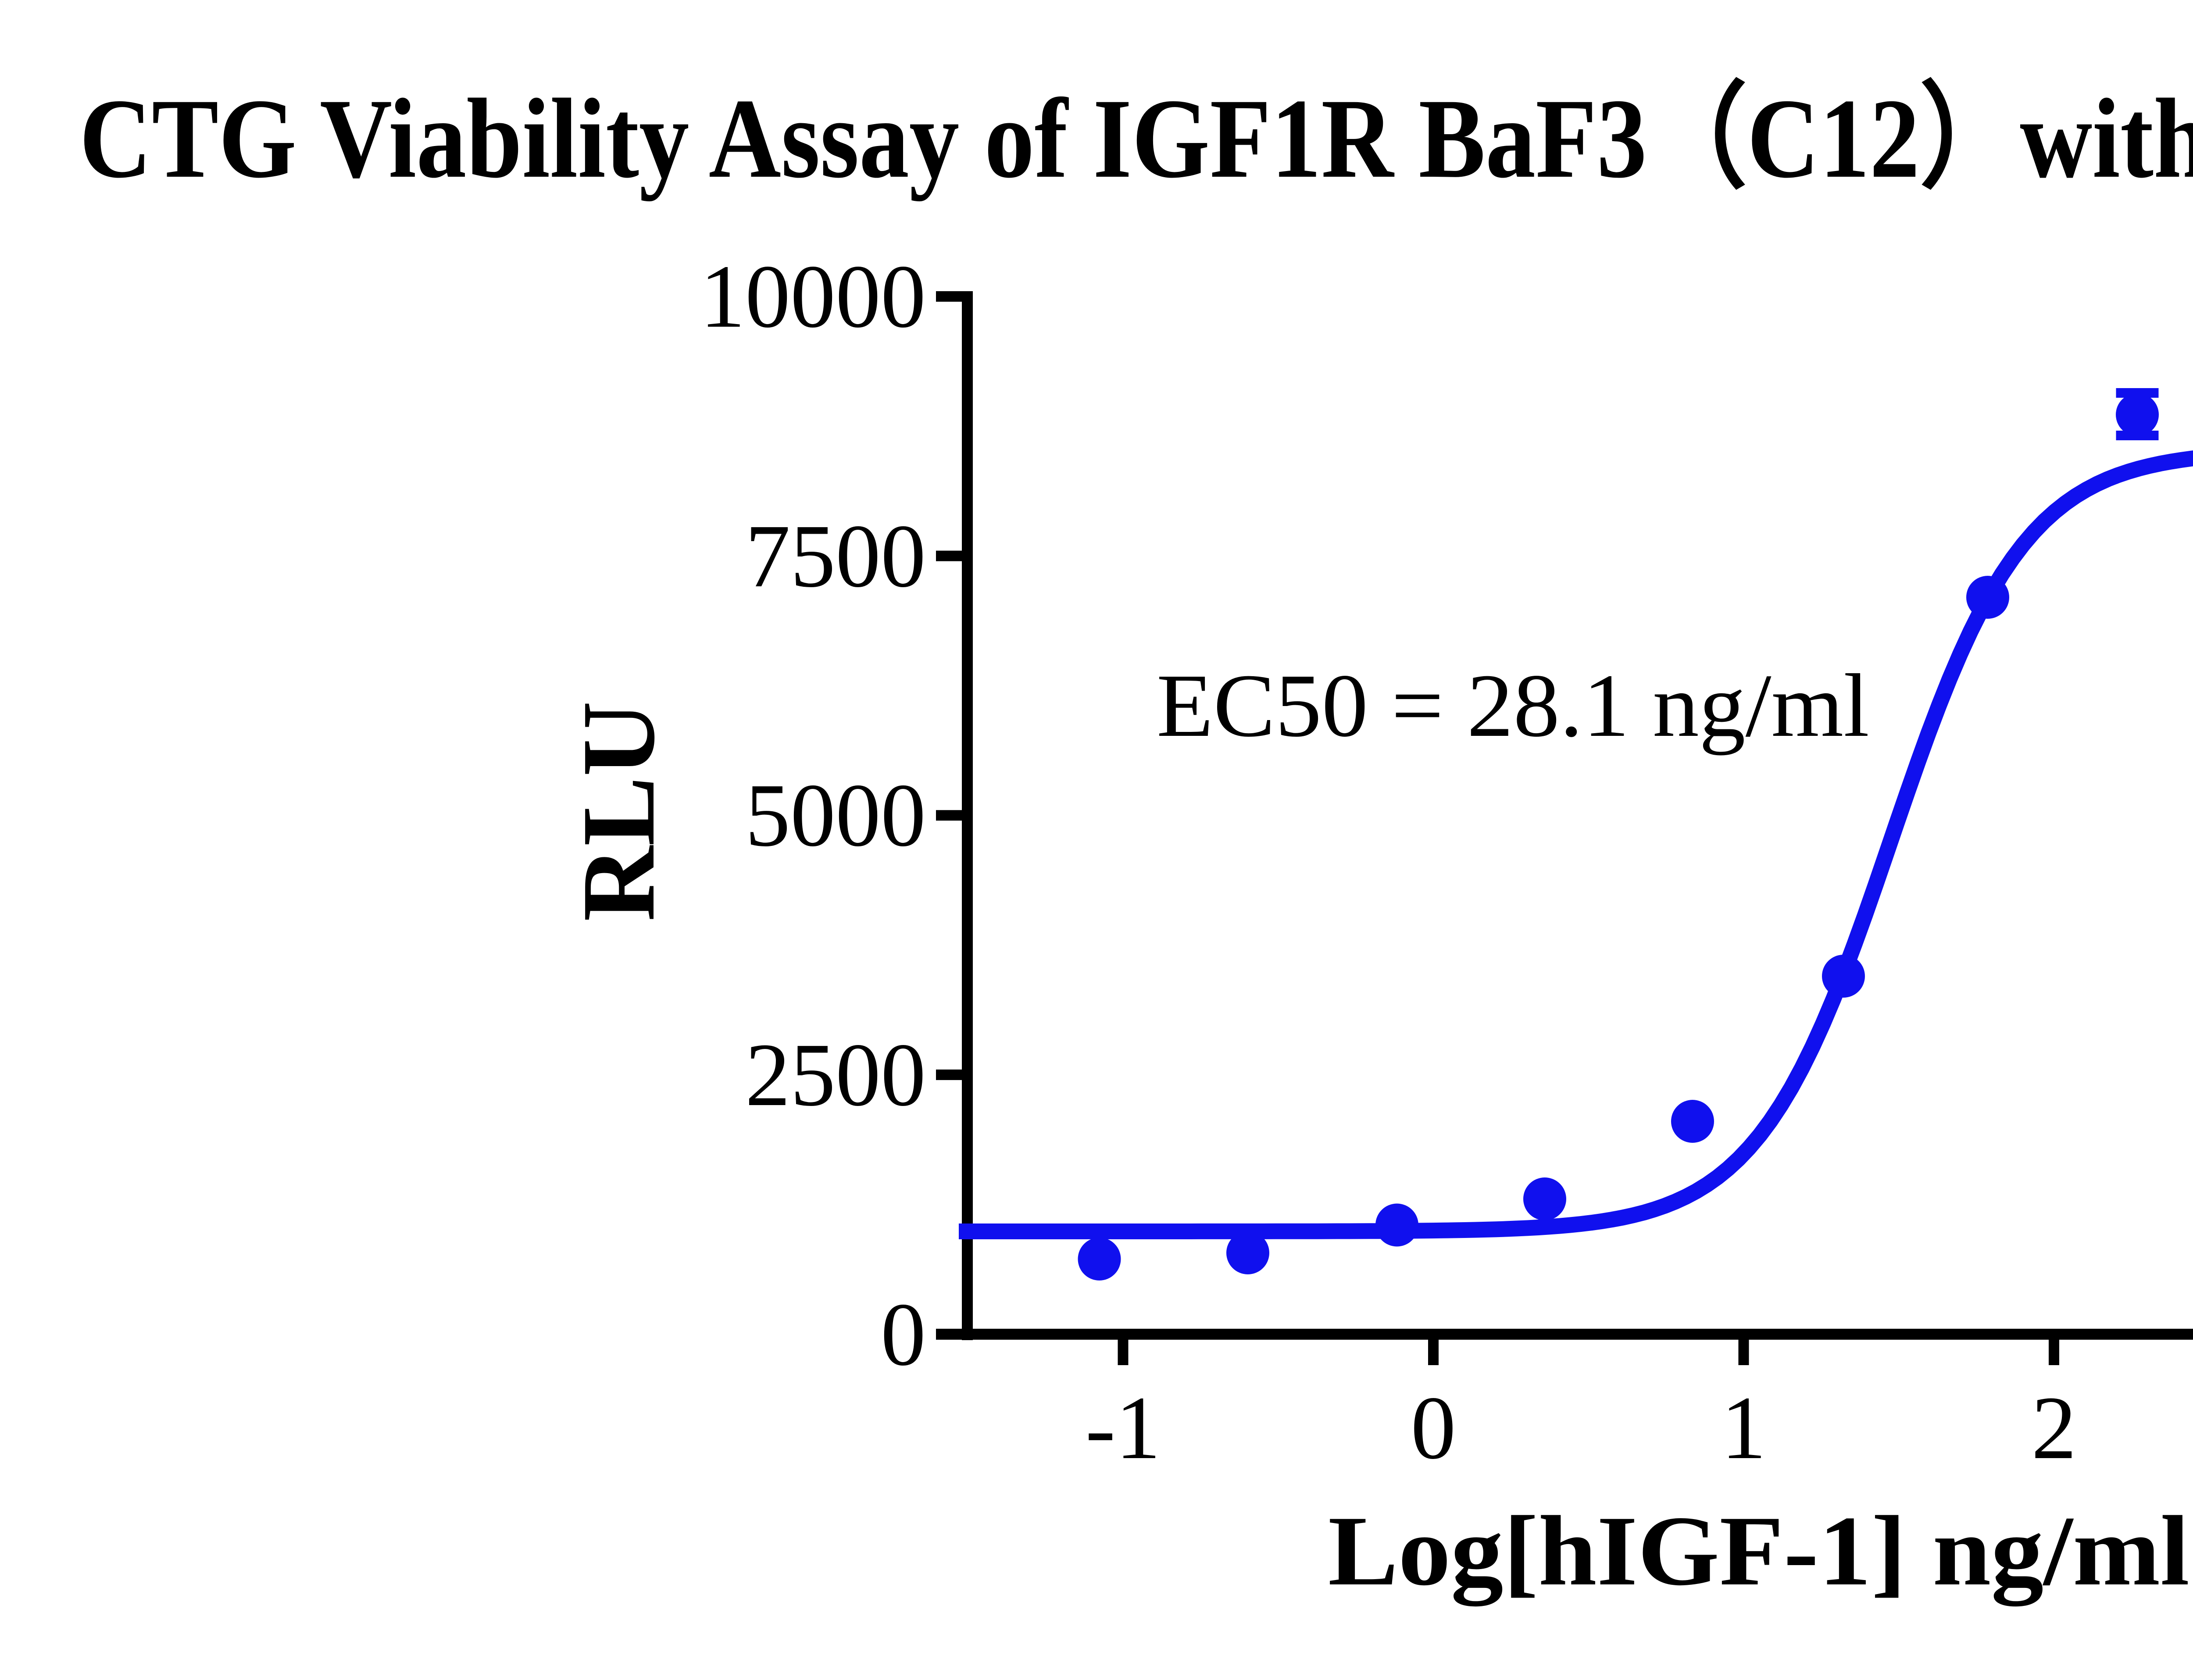  What do you see at coordinates (618, 812) in the screenshot?
I see `svg-text: RLU` at bounding box center [618, 812].